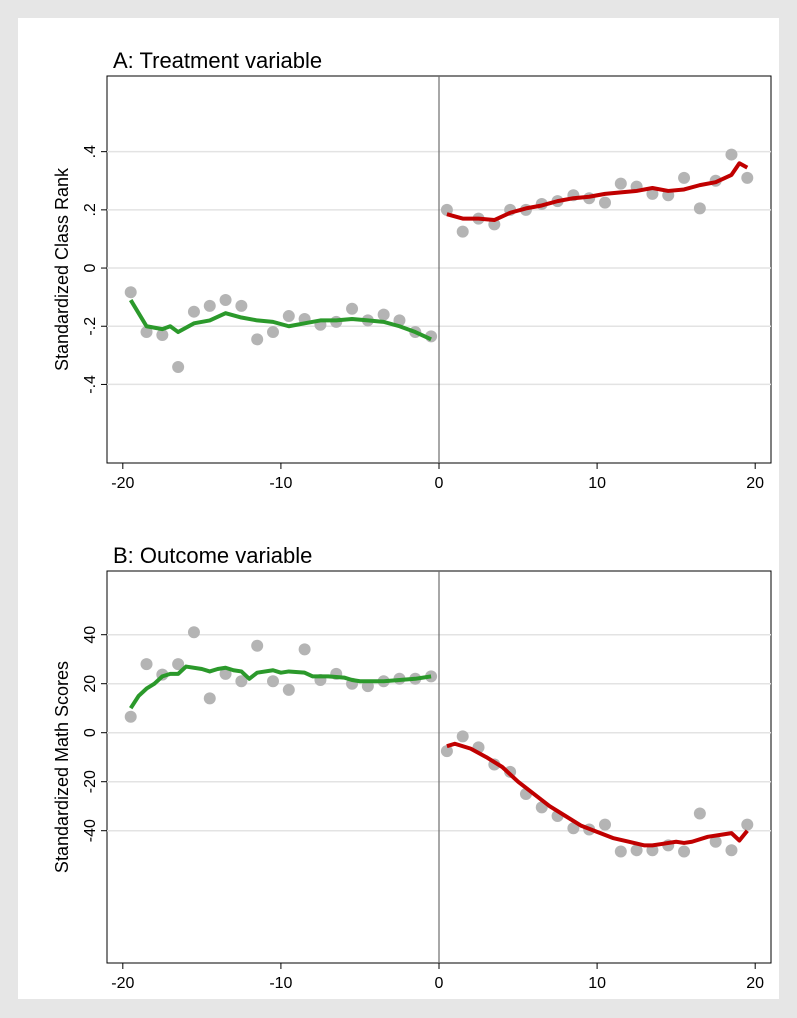  I want to click on y-tick-label: .2, so click(90, 209).